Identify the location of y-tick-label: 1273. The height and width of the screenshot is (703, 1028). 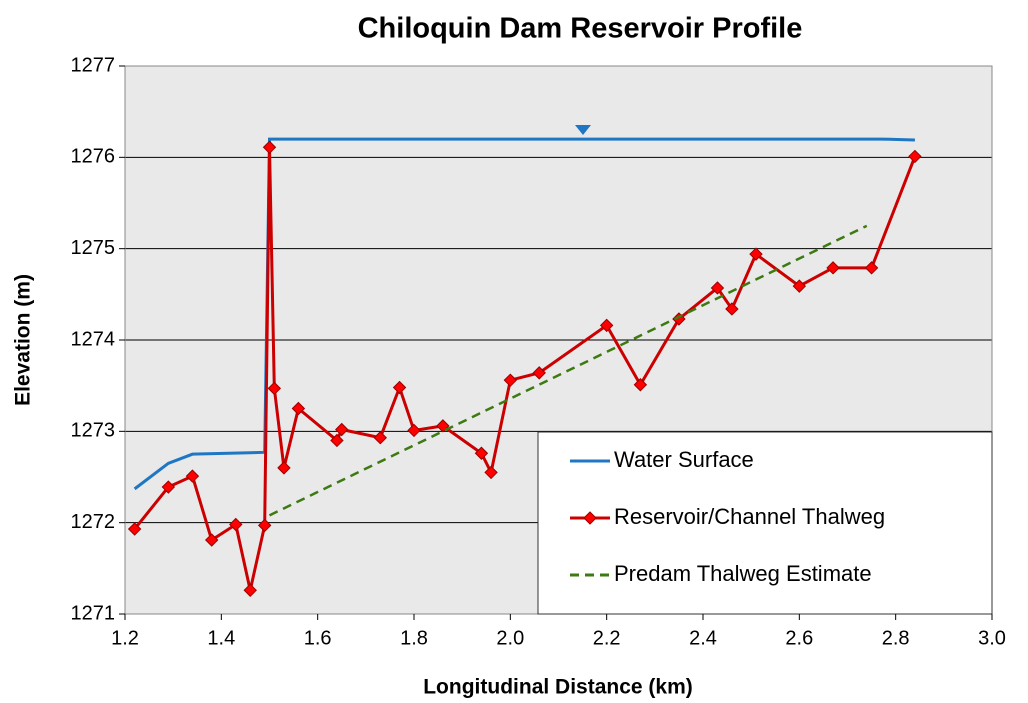
(93, 431).